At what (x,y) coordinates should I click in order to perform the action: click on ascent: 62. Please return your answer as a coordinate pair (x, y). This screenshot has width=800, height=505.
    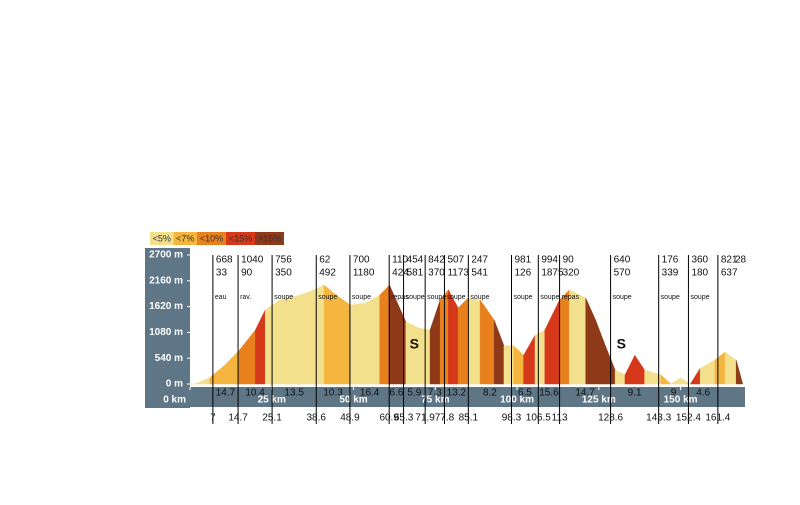
    Looking at the image, I should click on (325, 260).